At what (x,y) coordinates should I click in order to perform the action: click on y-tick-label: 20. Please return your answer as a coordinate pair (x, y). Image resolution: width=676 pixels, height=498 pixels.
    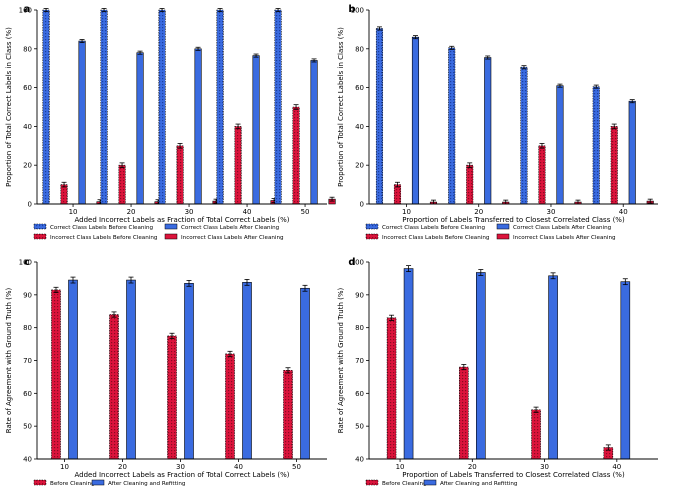
    Looking at the image, I should click on (27, 166).